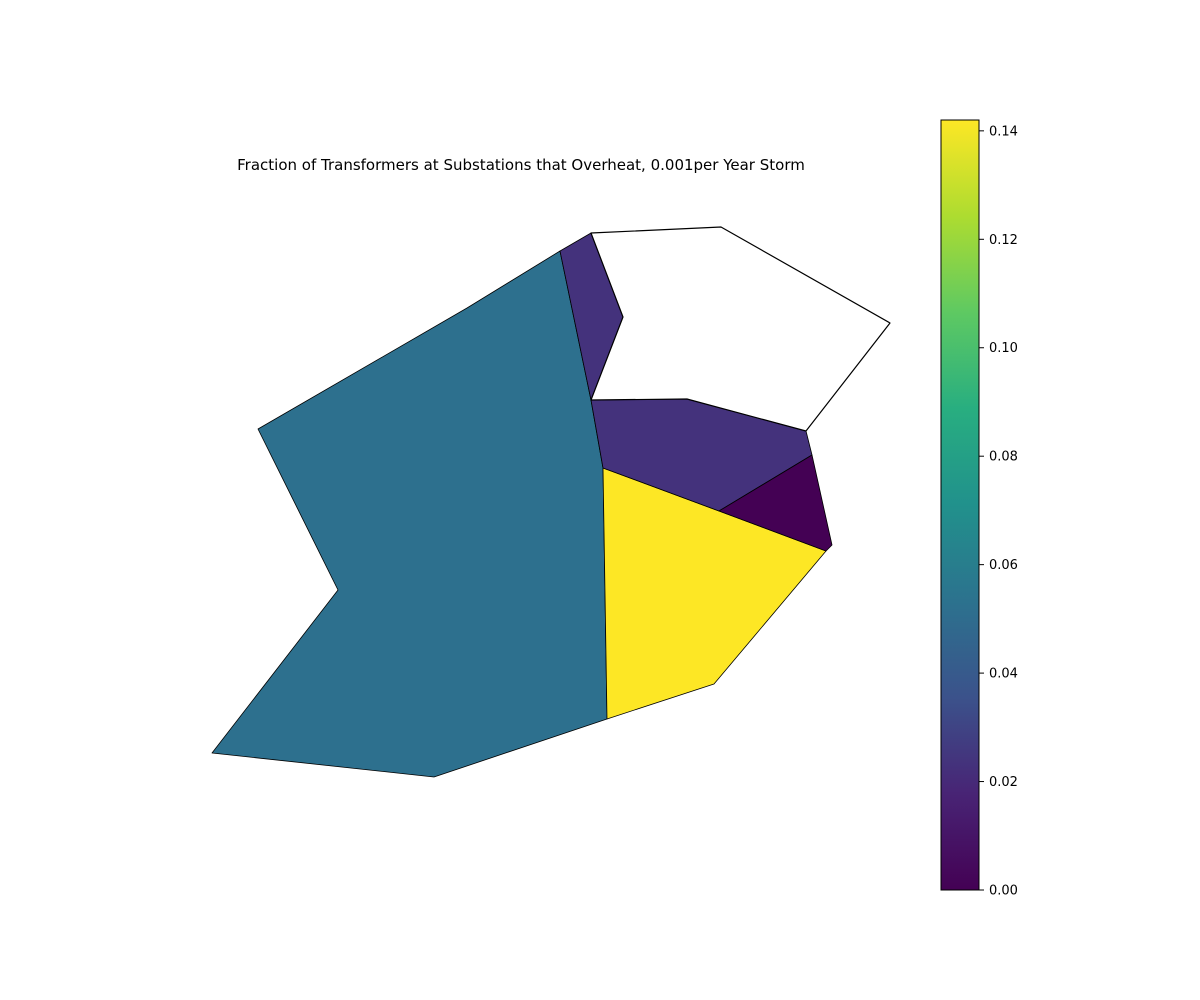 The height and width of the screenshot is (1000, 1200). Describe the element at coordinates (1003, 782) in the screenshot. I see `colorbar-tick-label: 0.02` at that location.